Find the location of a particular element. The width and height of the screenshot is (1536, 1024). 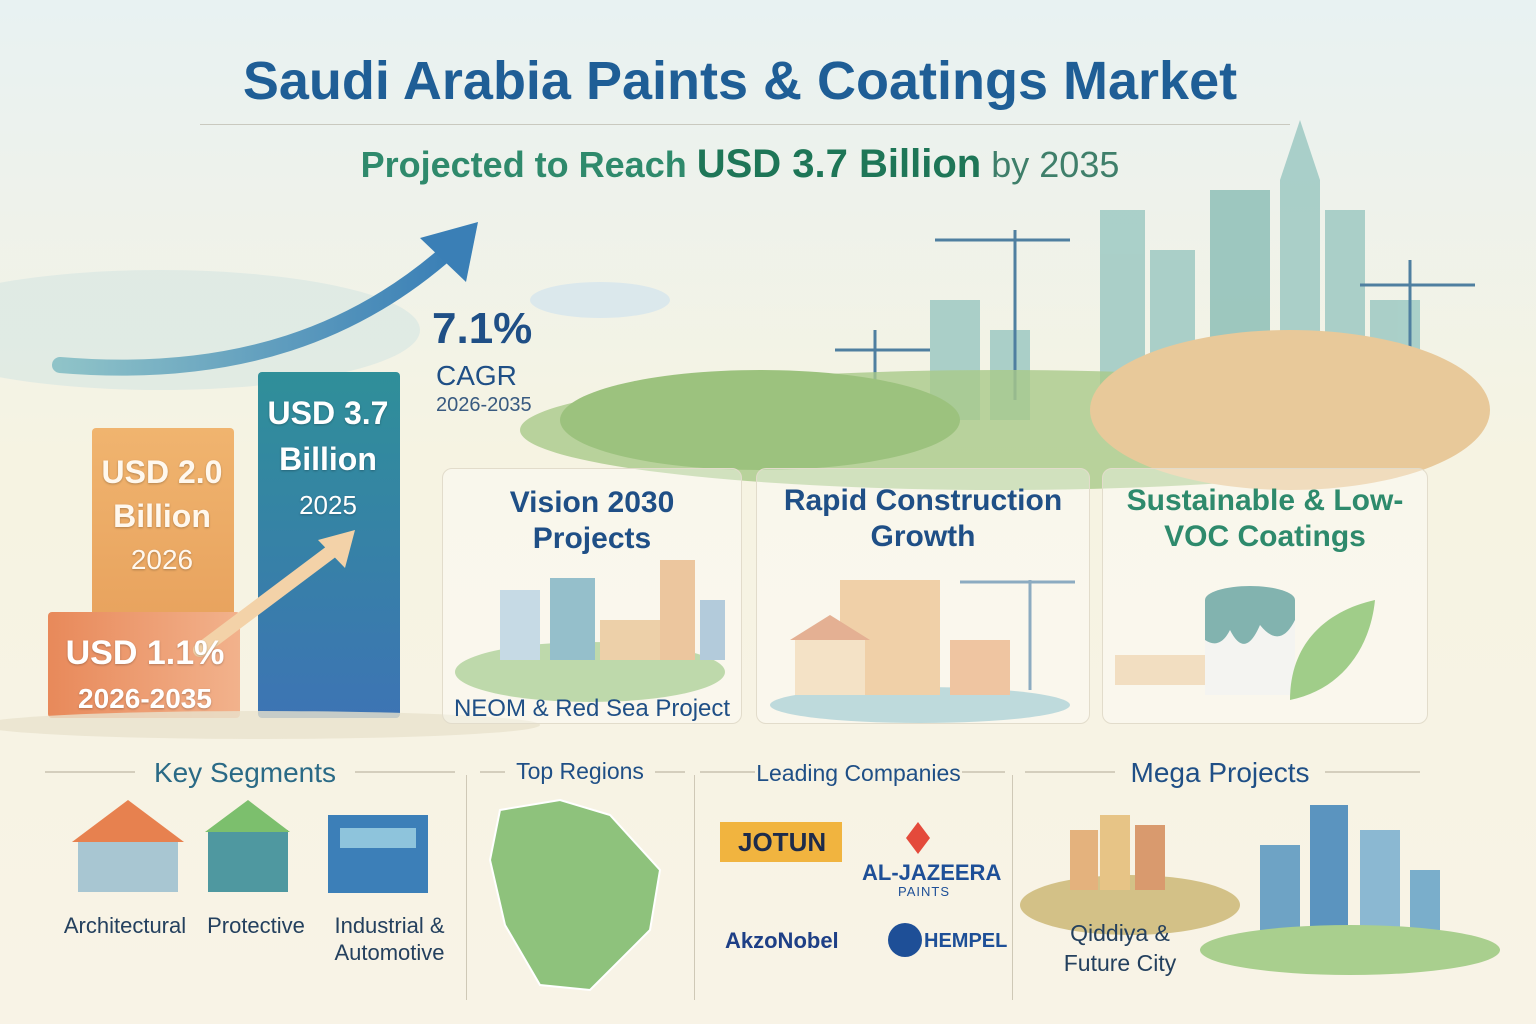

segment: Industrial & Automotive is located at coordinates (389, 939).